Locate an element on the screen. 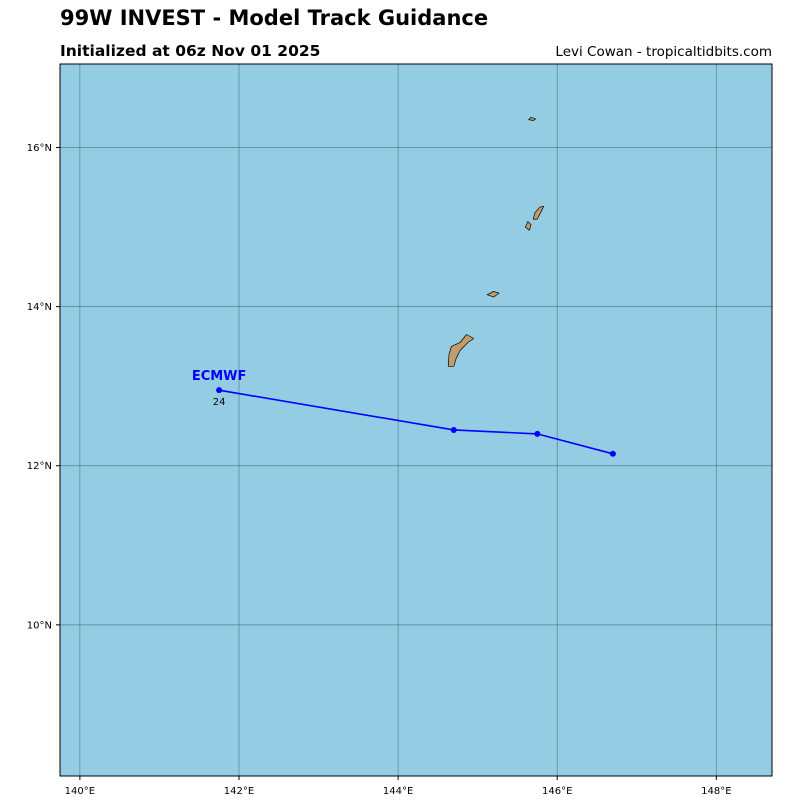 Image resolution: width=800 pixels, height=800 pixels. x-tick-label: 146°E is located at coordinates (557, 791).